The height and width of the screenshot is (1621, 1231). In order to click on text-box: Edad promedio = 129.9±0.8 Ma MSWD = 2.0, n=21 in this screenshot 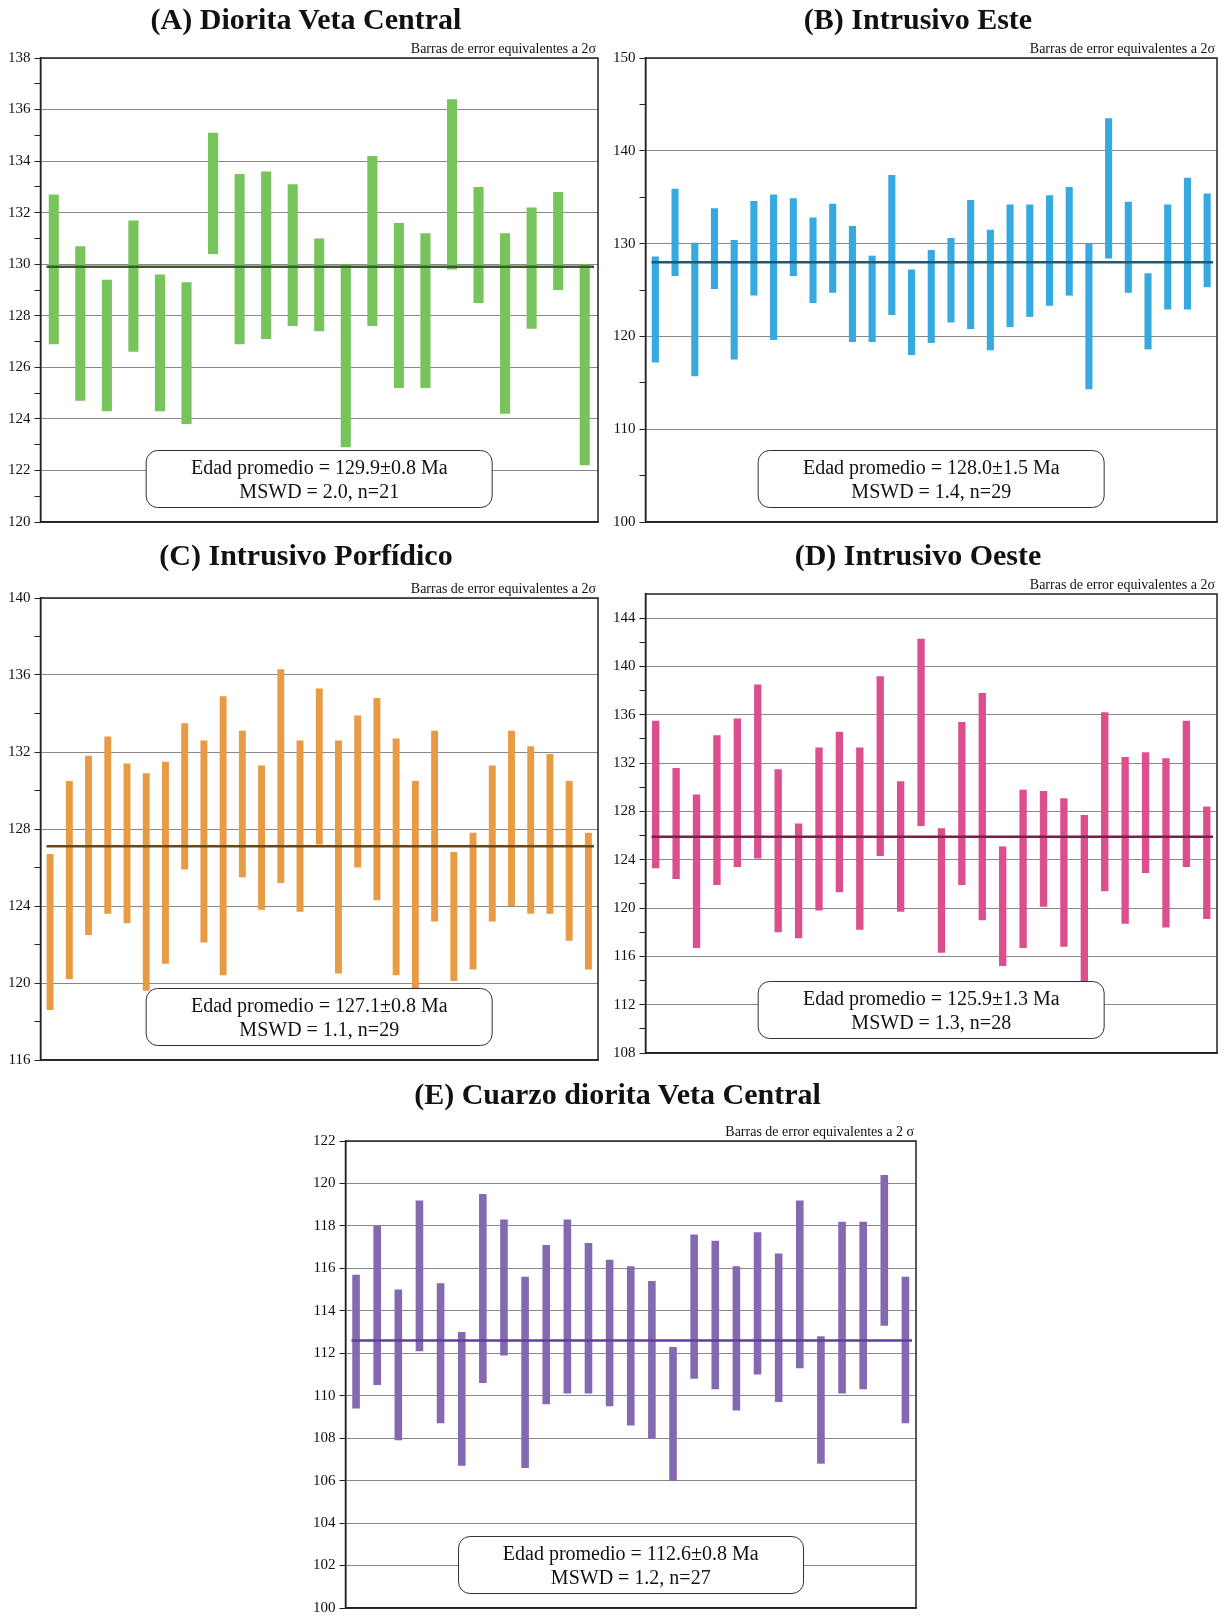, I will do `click(319, 479)`.